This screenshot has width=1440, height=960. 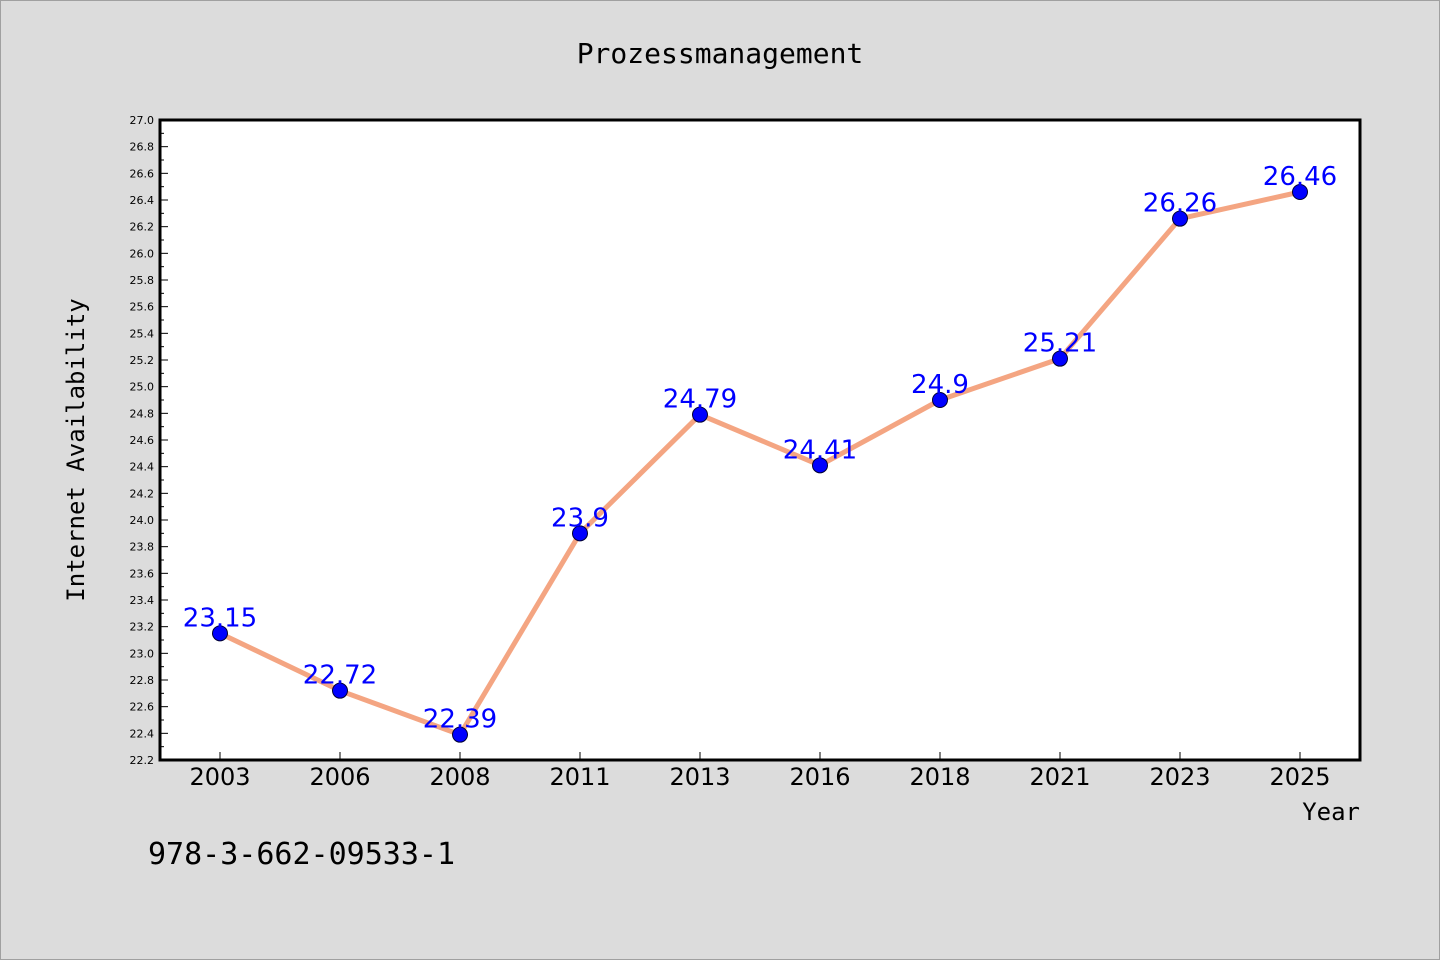 What do you see at coordinates (142, 200) in the screenshot?
I see `y-tick-label: 26.4` at bounding box center [142, 200].